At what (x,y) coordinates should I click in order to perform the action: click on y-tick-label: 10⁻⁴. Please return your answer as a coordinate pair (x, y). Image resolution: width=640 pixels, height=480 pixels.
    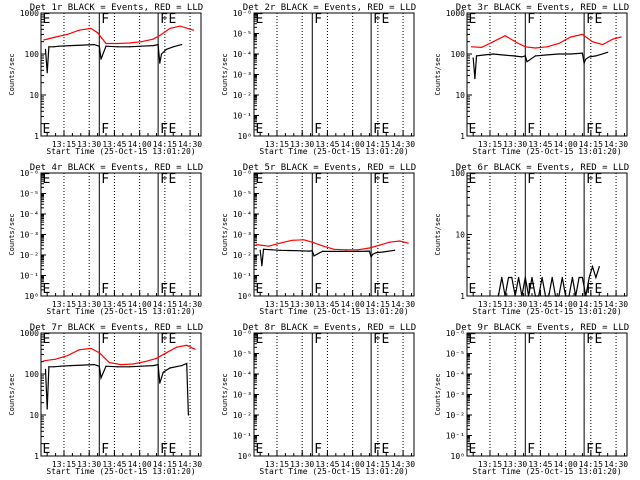
    Looking at the image, I should click on (242, 54).